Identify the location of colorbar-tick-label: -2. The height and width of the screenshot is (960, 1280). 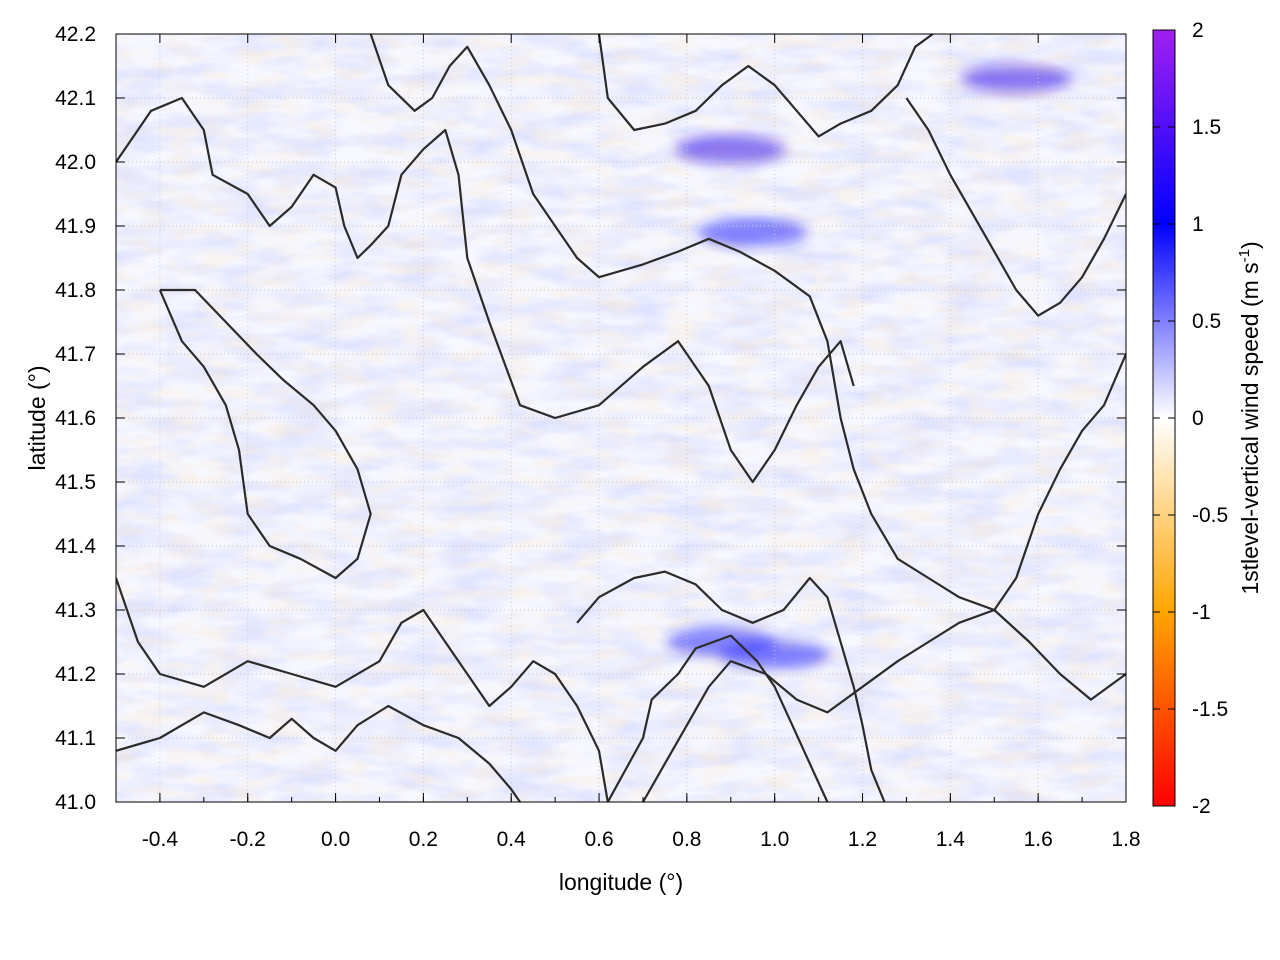
(1201, 806).